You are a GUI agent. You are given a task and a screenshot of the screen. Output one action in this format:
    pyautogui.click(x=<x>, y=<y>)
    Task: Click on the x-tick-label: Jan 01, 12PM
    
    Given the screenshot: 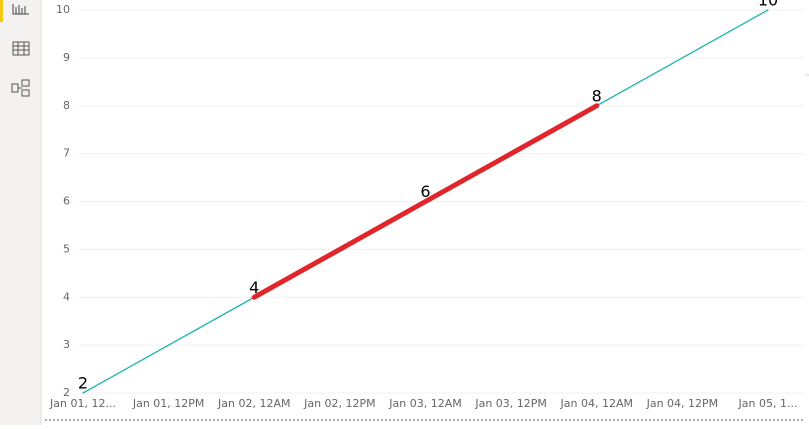 What is the action you would take?
    pyautogui.click(x=168, y=403)
    